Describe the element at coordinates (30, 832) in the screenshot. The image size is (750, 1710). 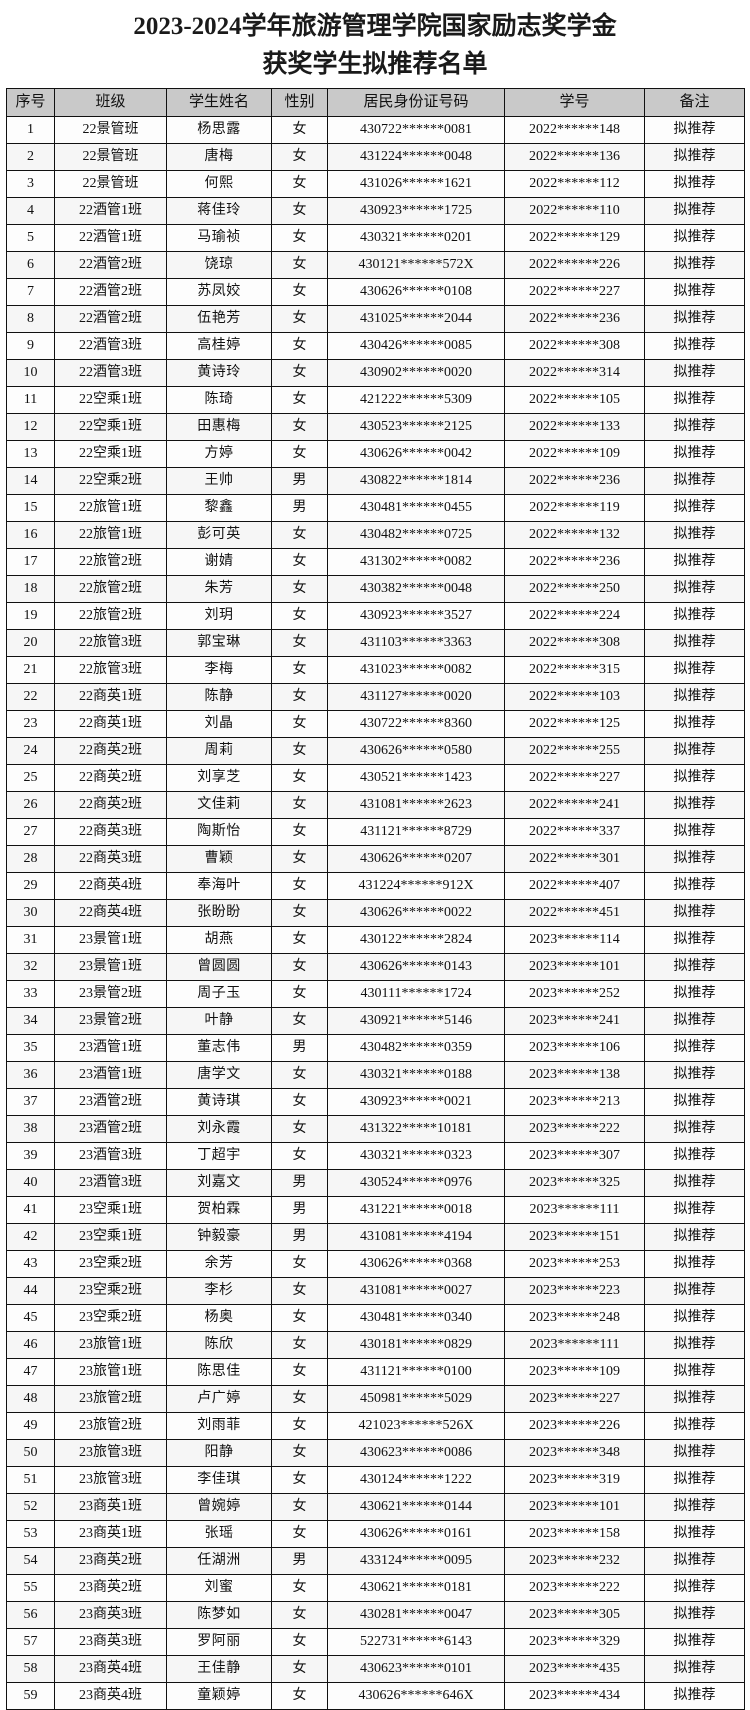
I see `cell-seq: 27` at that location.